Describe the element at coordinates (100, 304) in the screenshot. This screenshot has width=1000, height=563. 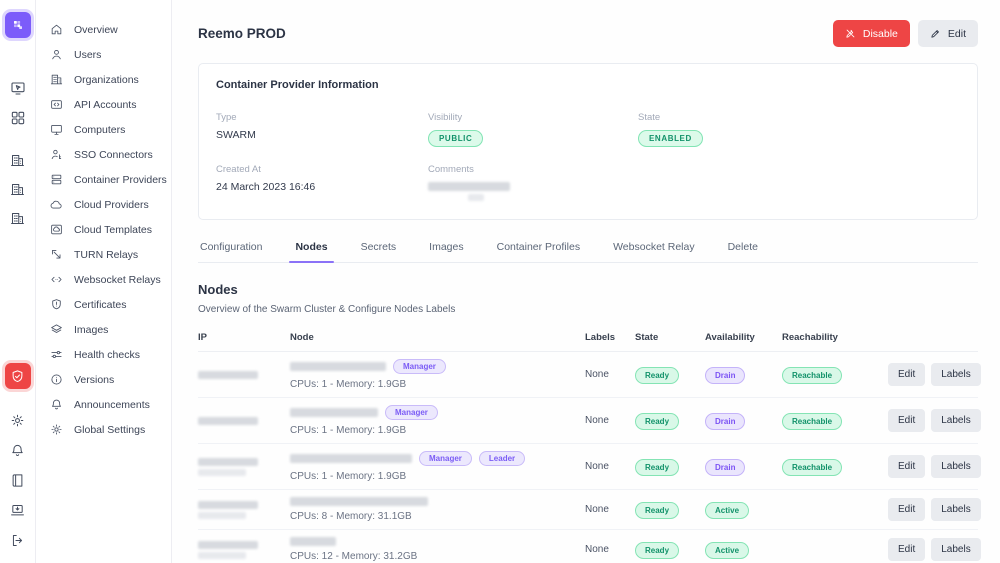
I see `sidebar-item-label: Certificates` at that location.